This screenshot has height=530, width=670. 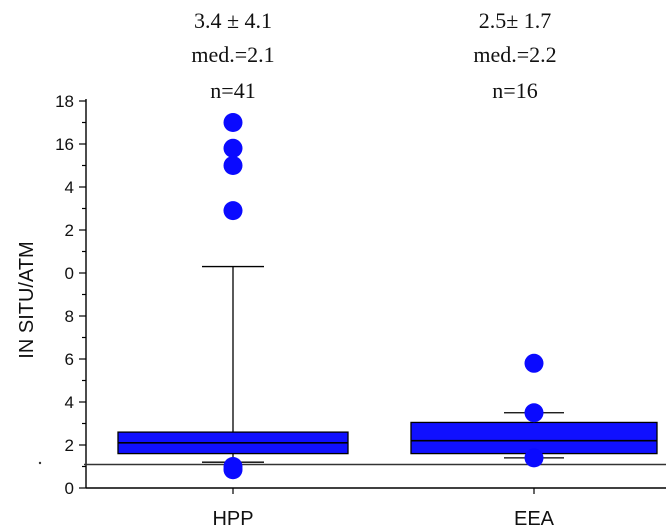 What do you see at coordinates (233, 20) in the screenshot?
I see `stats-hpp-mean: 3.4 ± 4.1` at bounding box center [233, 20].